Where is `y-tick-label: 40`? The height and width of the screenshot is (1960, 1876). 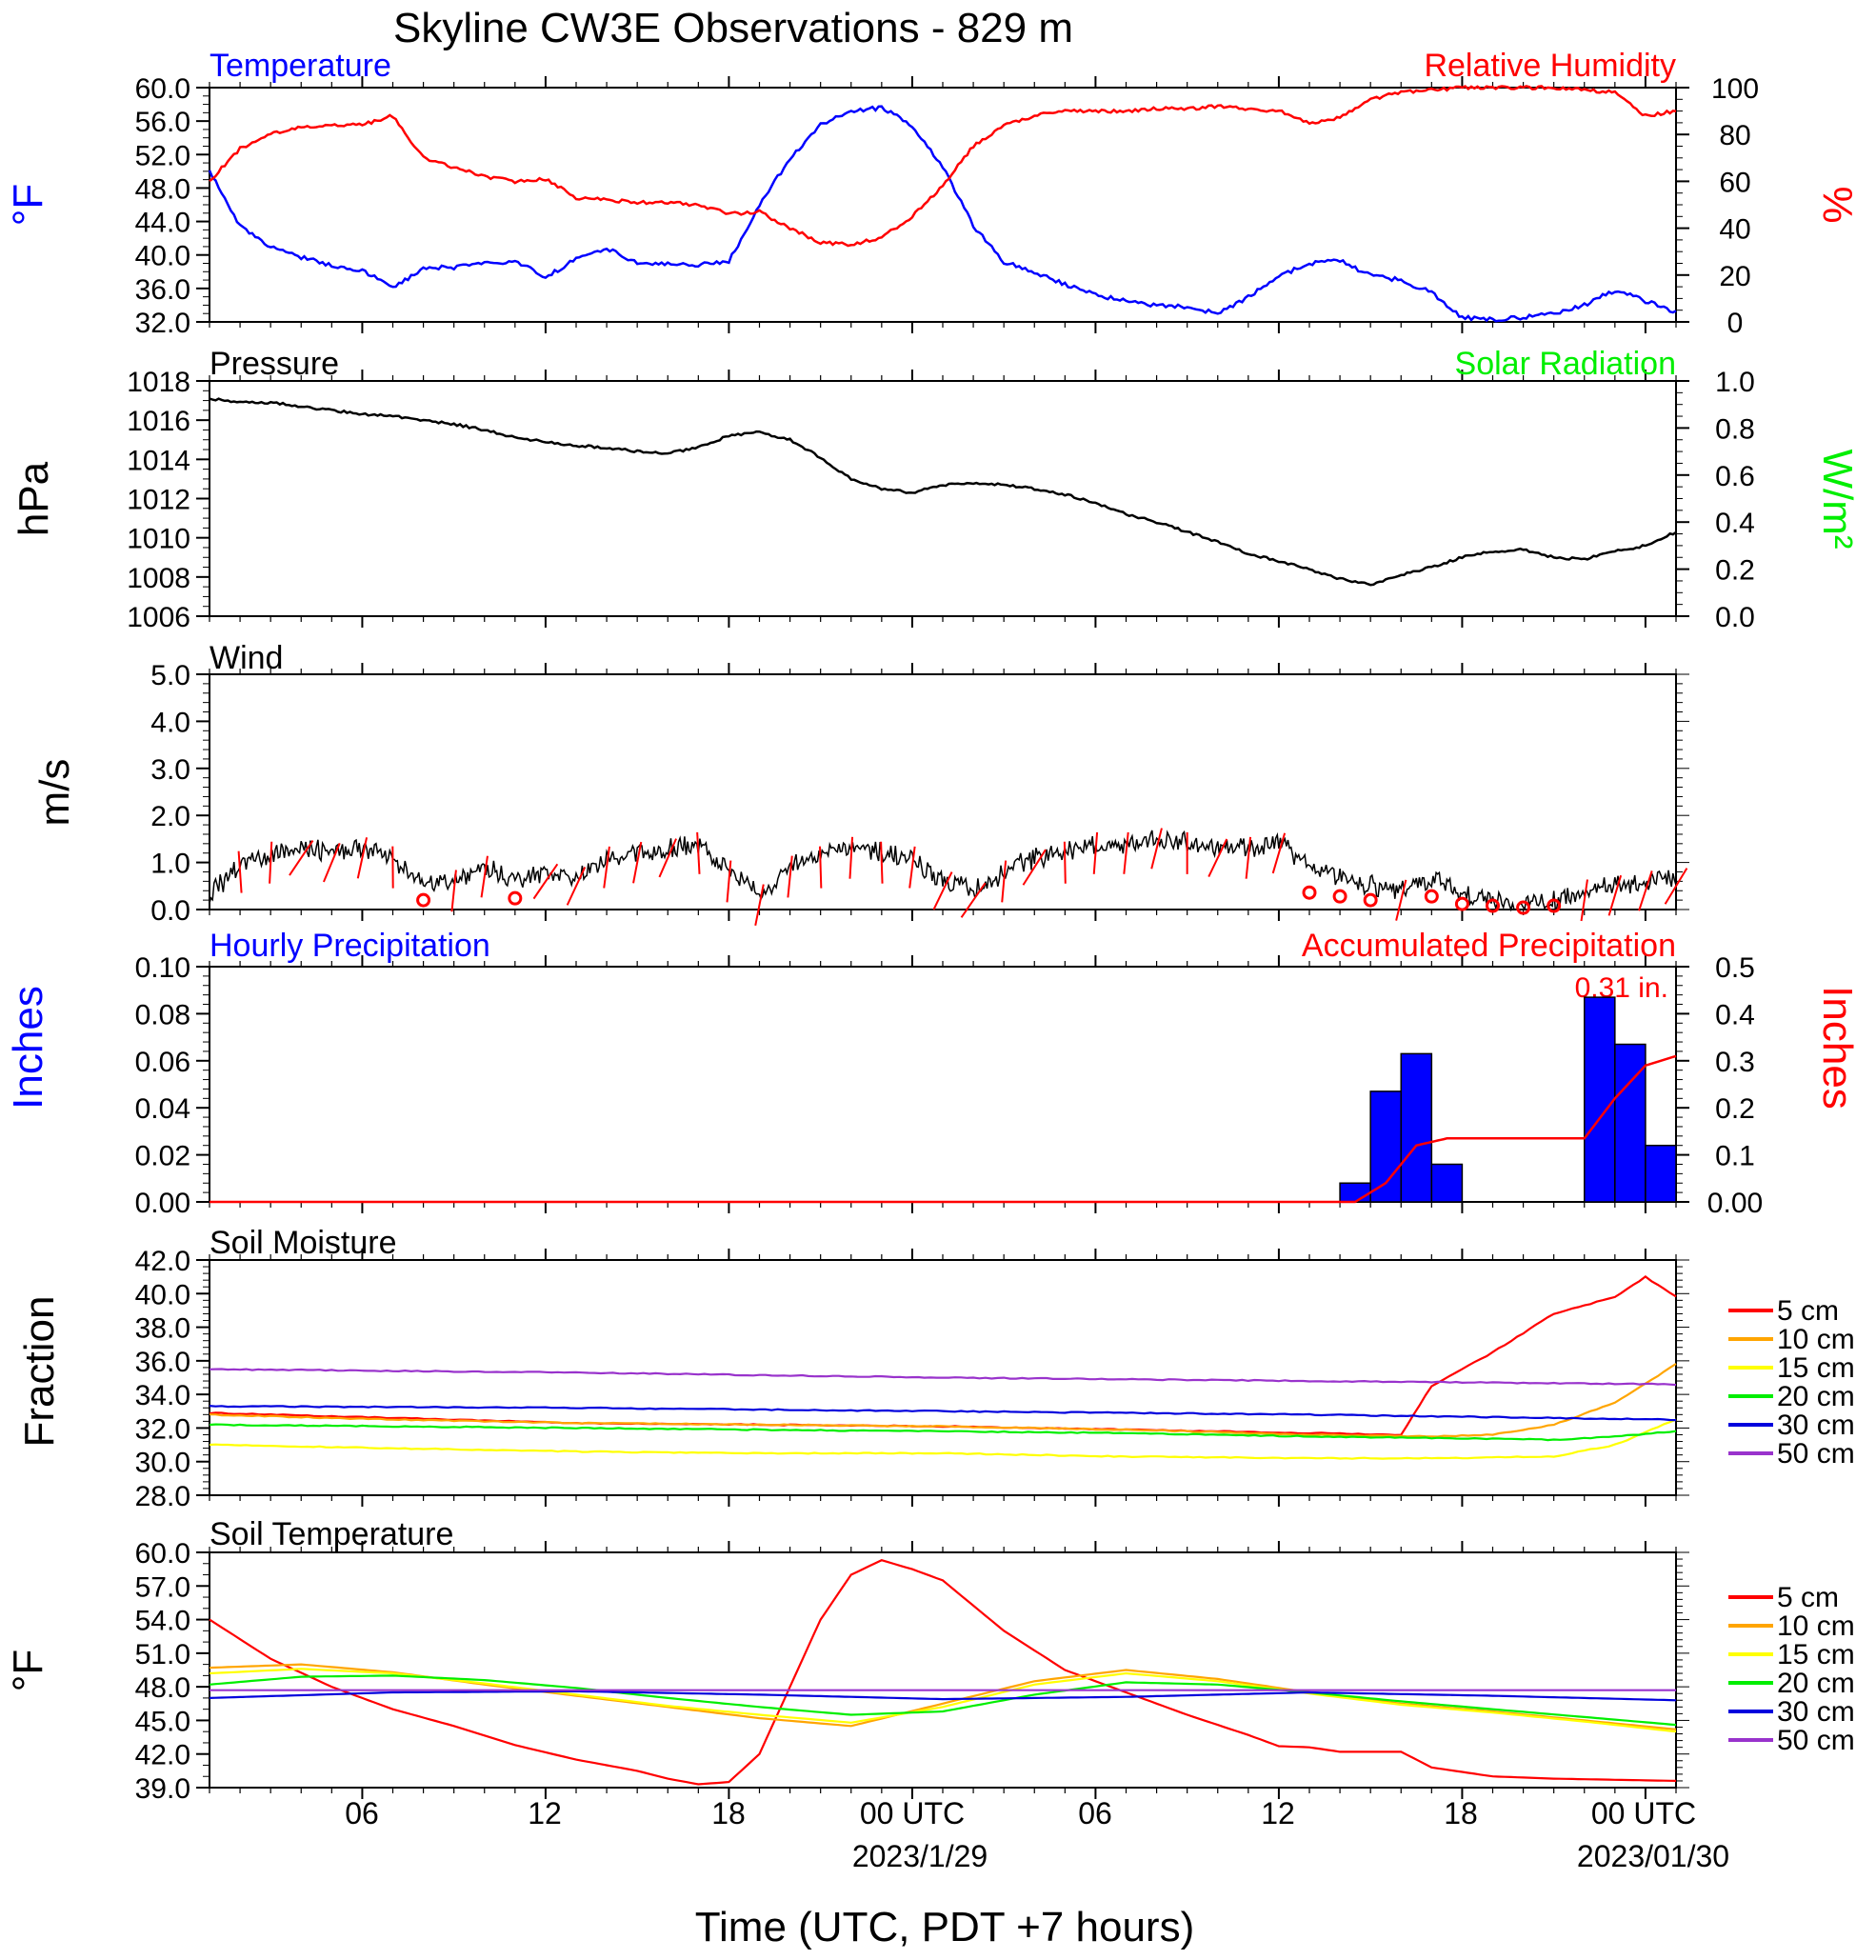
y-tick-label: 40 is located at coordinates (1735, 230).